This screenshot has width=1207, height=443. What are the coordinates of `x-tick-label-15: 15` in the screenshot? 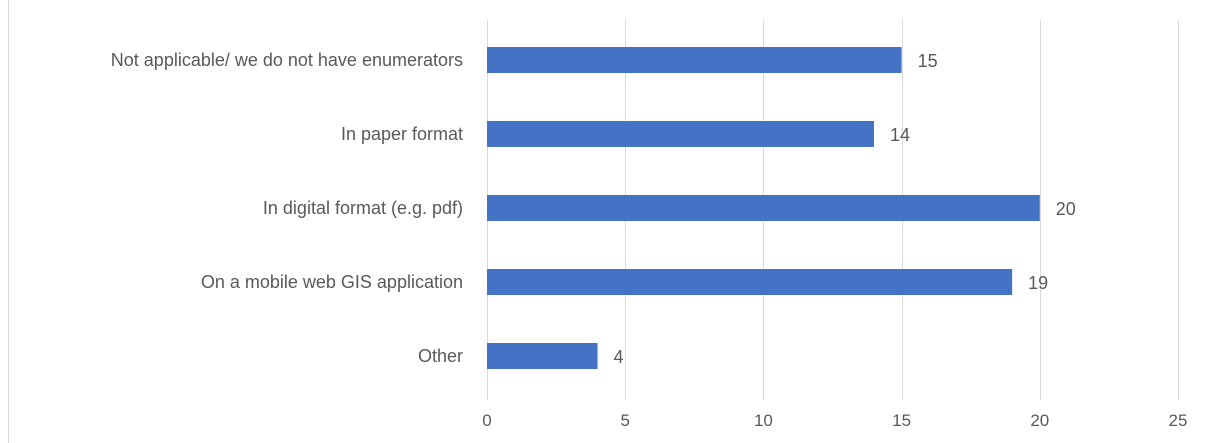 It's located at (901, 420).